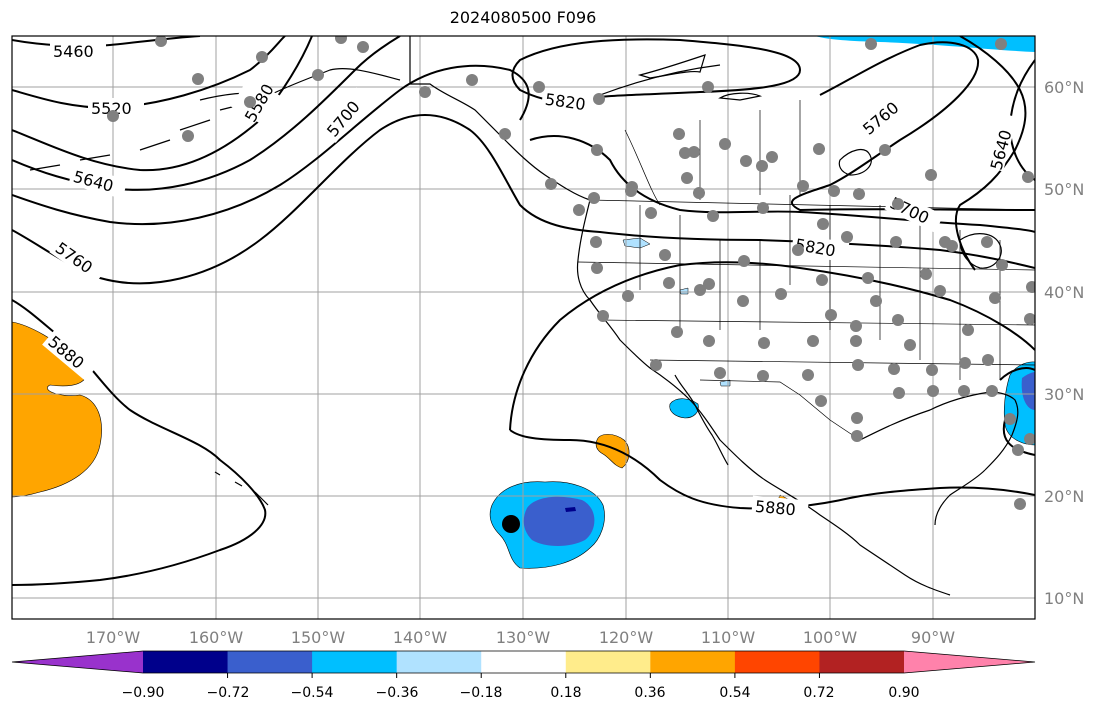 The height and width of the screenshot is (712, 1105). I want to click on lat-label-40n: 40°N, so click(1064, 292).